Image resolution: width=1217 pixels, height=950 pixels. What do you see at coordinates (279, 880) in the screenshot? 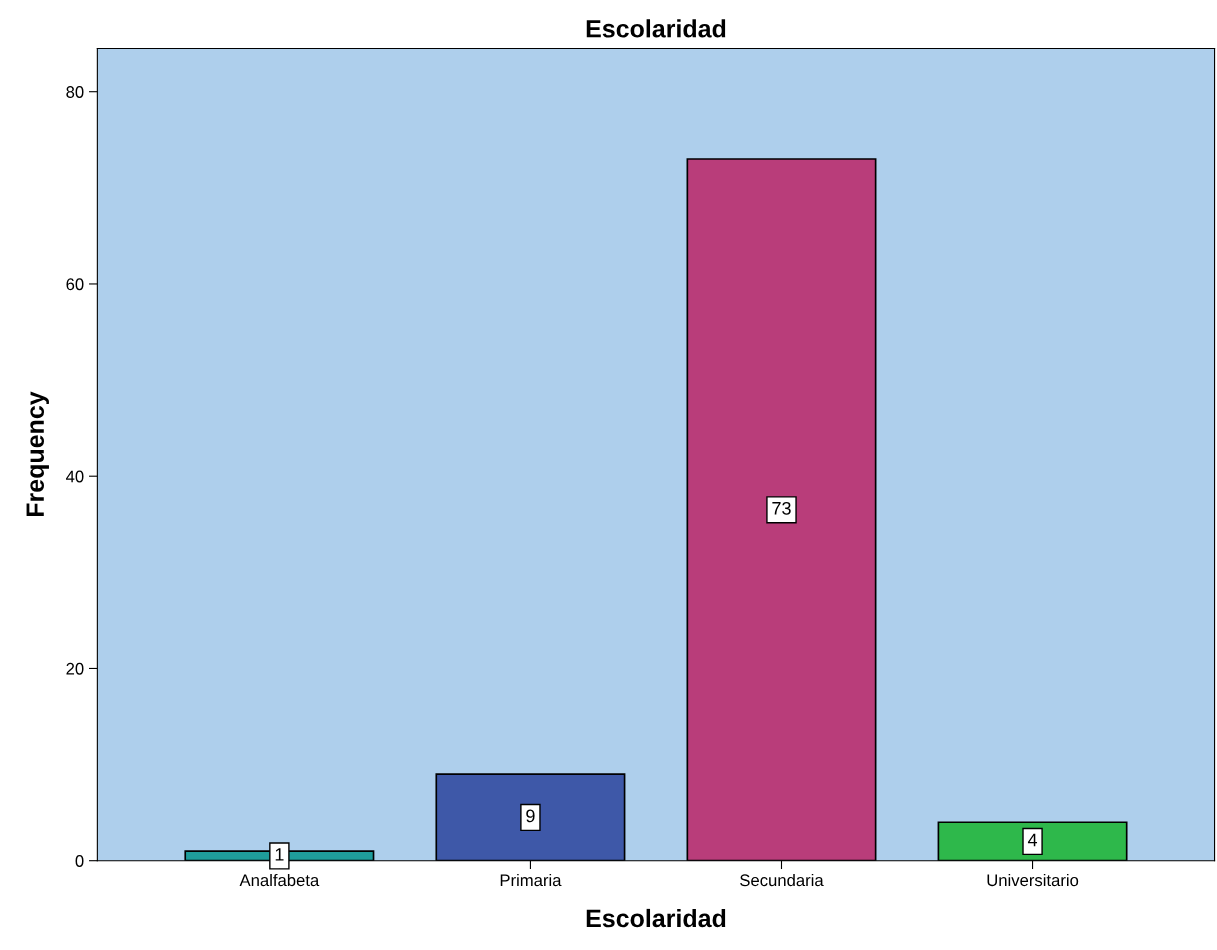
I see `x-tick-label: Analfabeta` at bounding box center [279, 880].